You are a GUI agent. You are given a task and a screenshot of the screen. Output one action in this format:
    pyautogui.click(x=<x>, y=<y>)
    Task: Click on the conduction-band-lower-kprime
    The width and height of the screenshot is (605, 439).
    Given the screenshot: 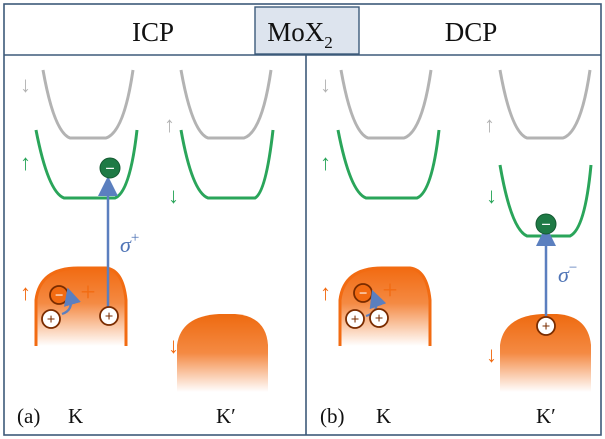 What is the action you would take?
    pyautogui.click(x=227, y=164)
    